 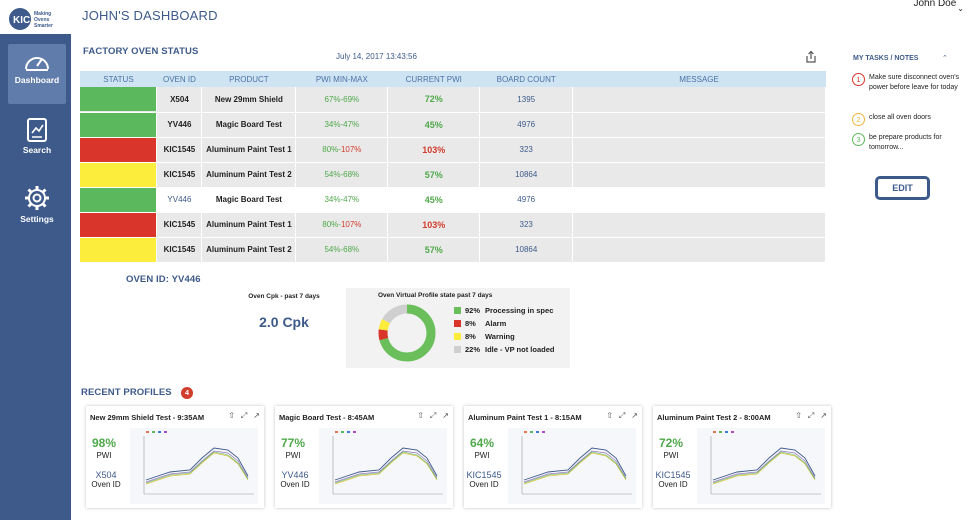 What do you see at coordinates (351, 199) in the screenshot?
I see `pwi-max: 47%` at bounding box center [351, 199].